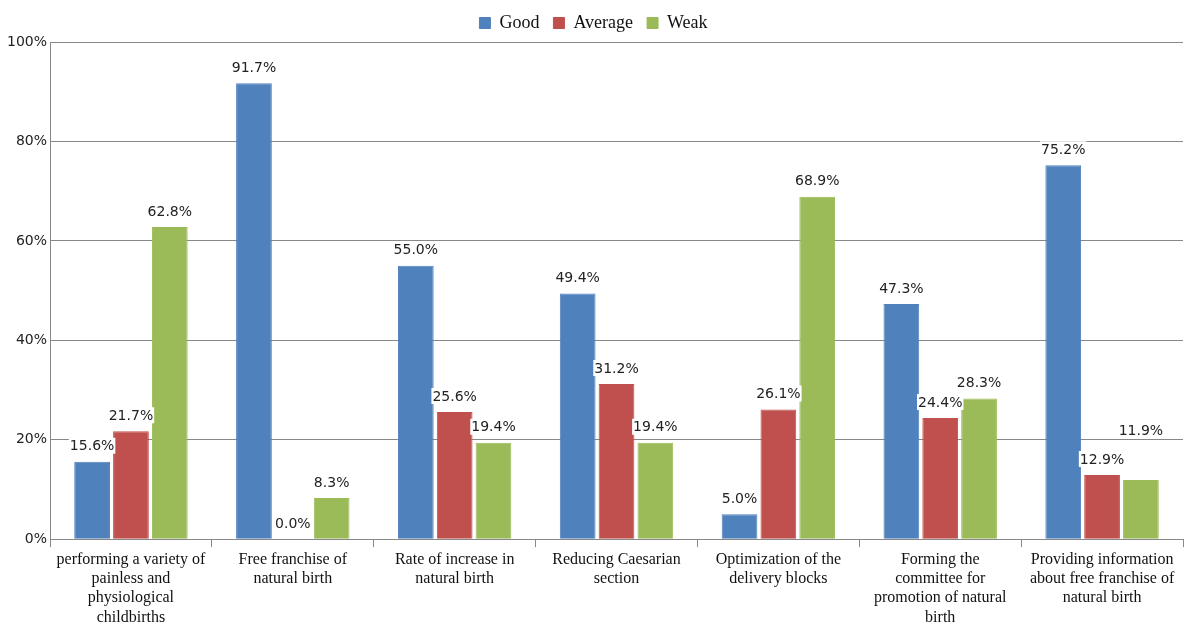 This screenshot has width=1203, height=634. What do you see at coordinates (616, 568) in the screenshot?
I see `x-tick-label: Reducing Caesarian section` at bounding box center [616, 568].